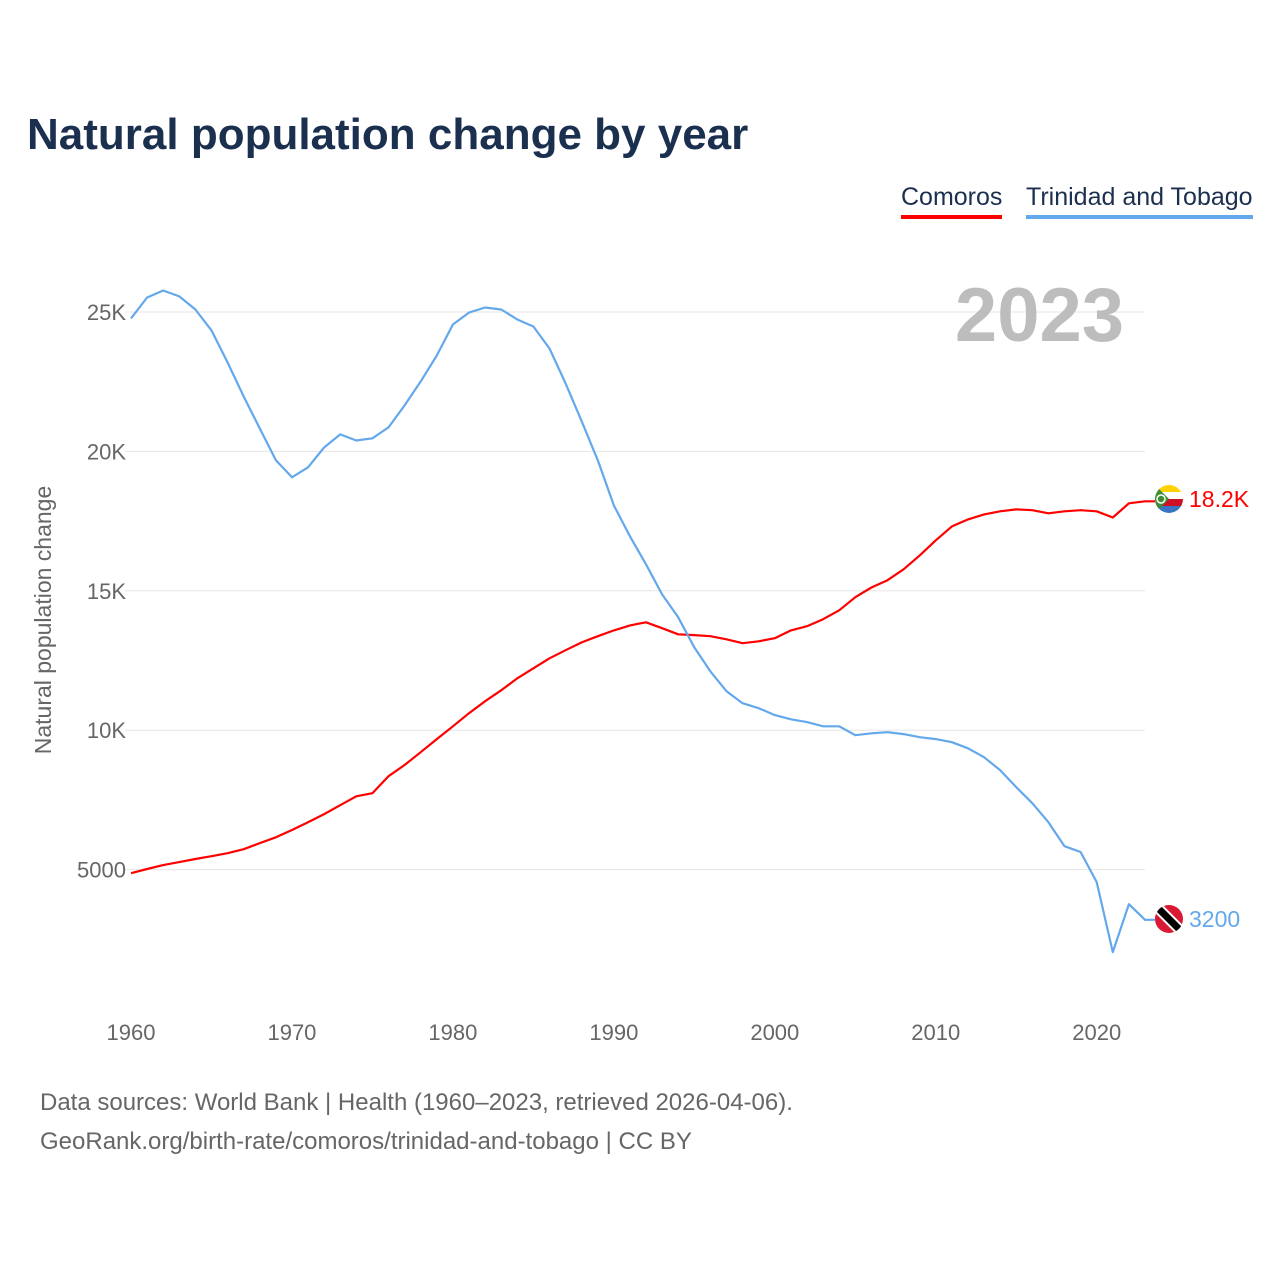 Image resolution: width=1280 pixels, height=1280 pixels. What do you see at coordinates (106, 312) in the screenshot?
I see `y-tick-label: 25K` at bounding box center [106, 312].